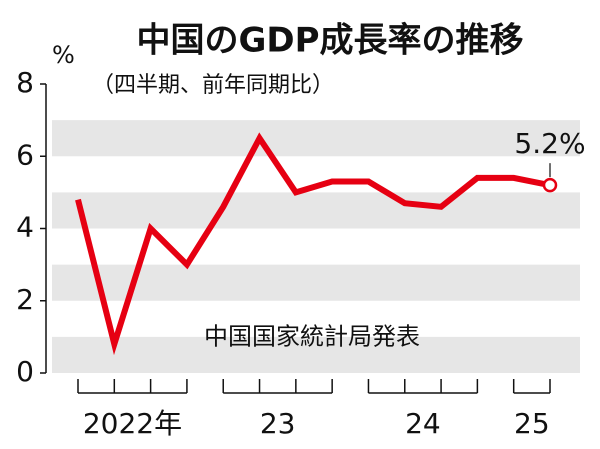 The height and width of the screenshot is (449, 600). What do you see at coordinates (532, 423) in the screenshot?
I see `x-year-label: 25` at bounding box center [532, 423].